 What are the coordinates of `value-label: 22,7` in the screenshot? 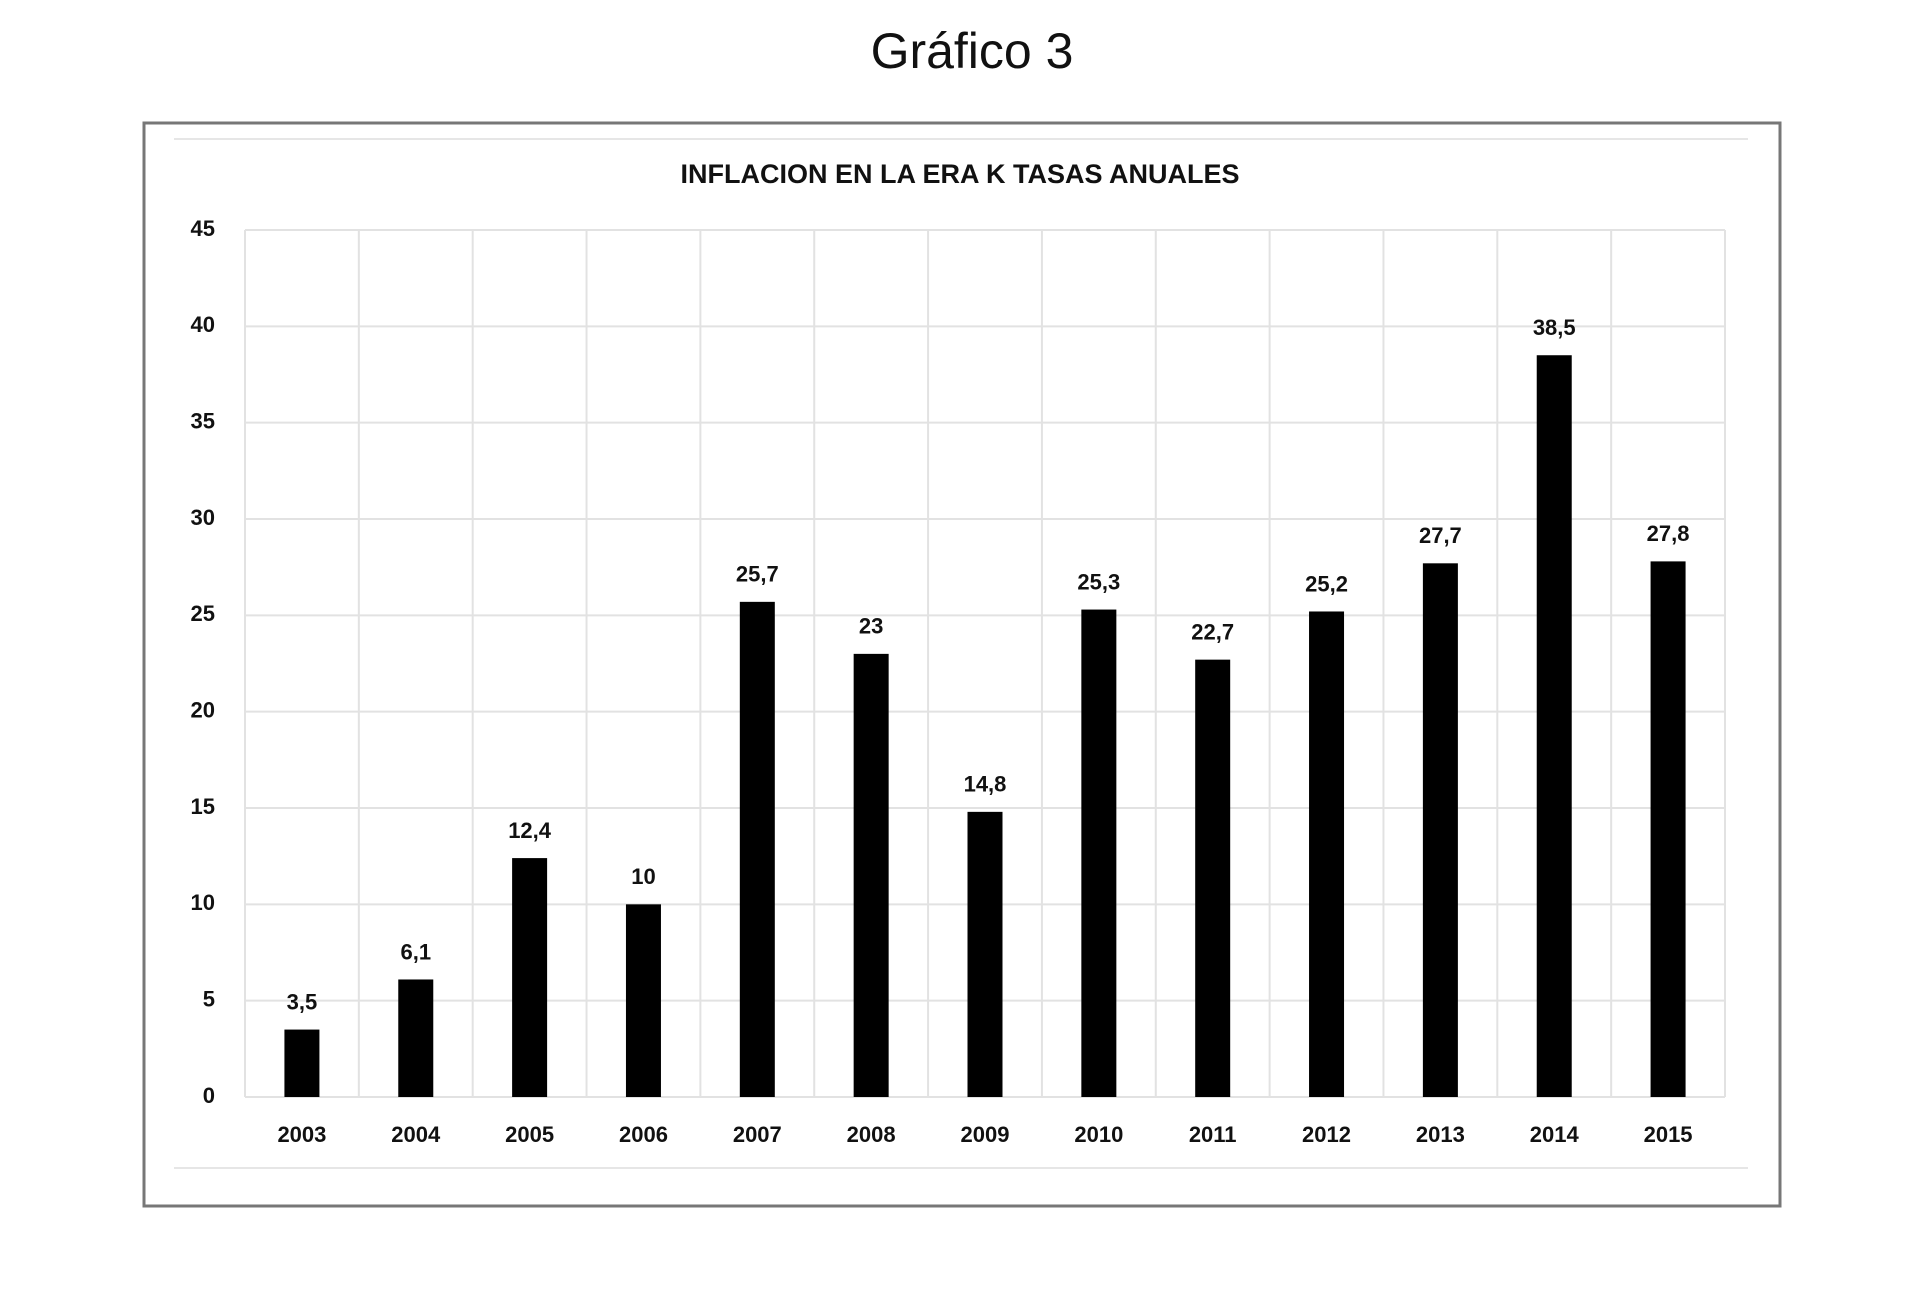 It's located at (1212, 631).